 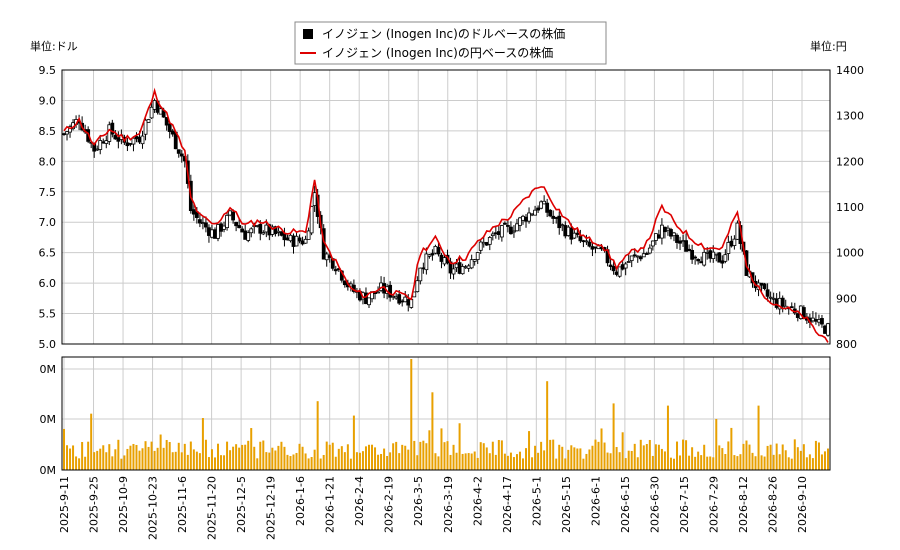 What do you see at coordinates (713, 504) in the screenshot?
I see `x-tick-label: 2026-7-29` at bounding box center [713, 504].